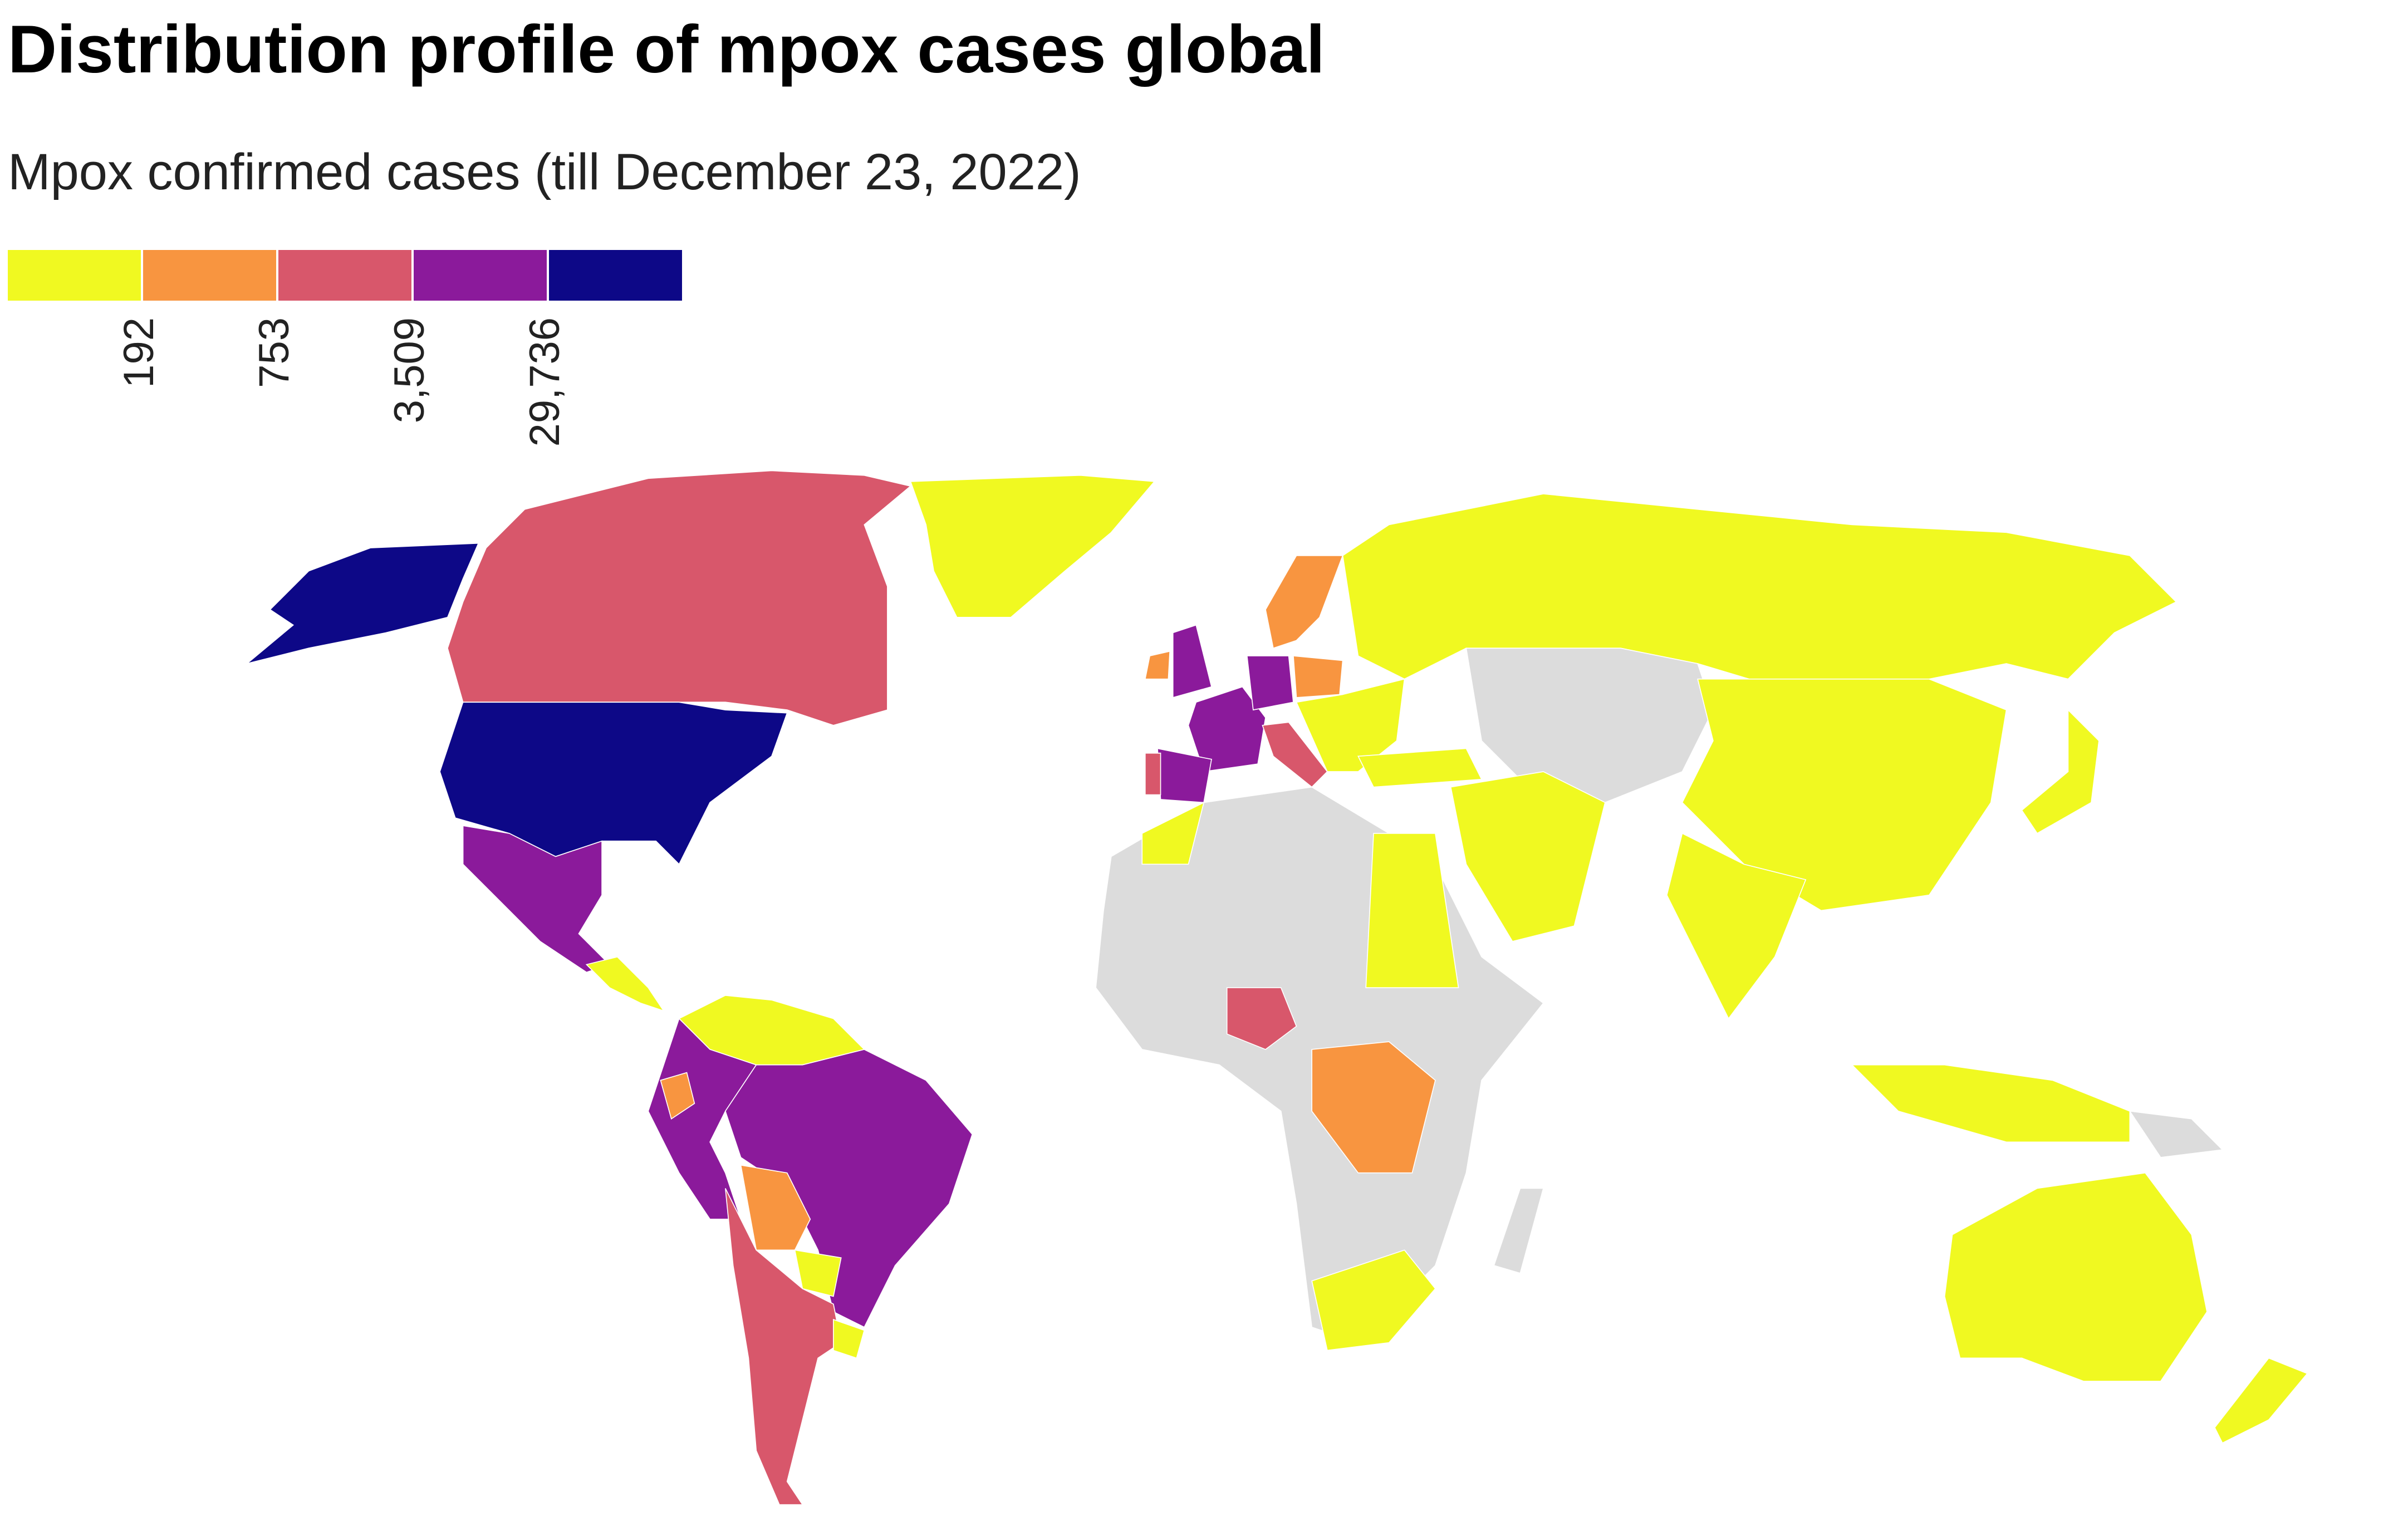 The width and height of the screenshot is (2408, 1516). I want to click on legend-break-label: 192, so click(139, 353).